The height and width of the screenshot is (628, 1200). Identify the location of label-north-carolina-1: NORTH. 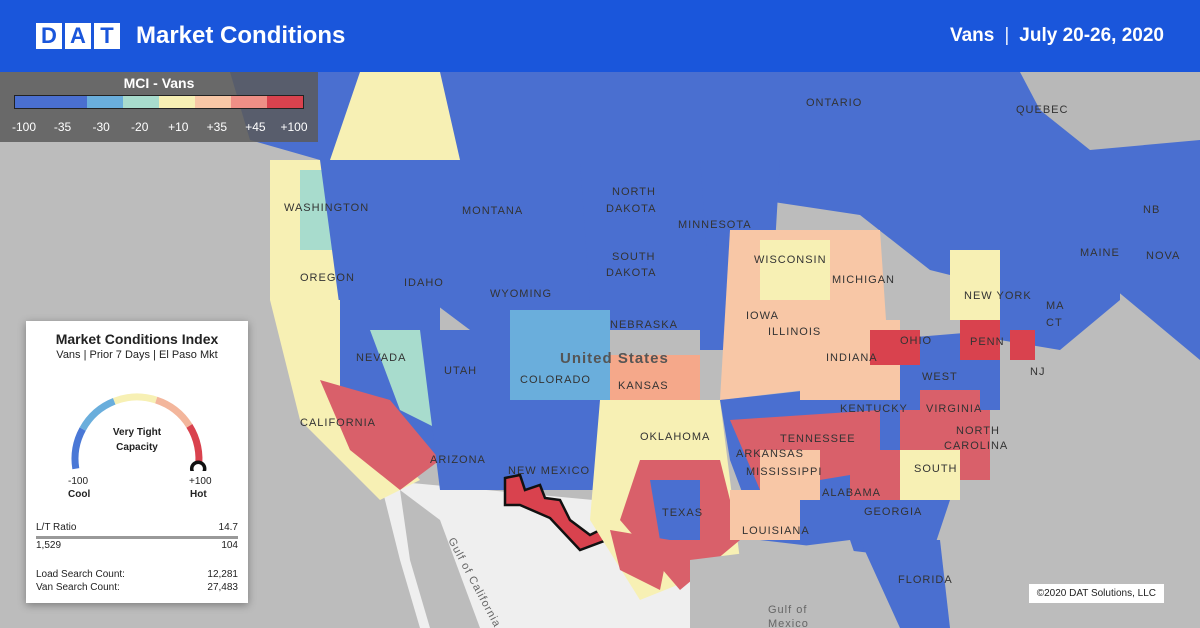
(978, 431).